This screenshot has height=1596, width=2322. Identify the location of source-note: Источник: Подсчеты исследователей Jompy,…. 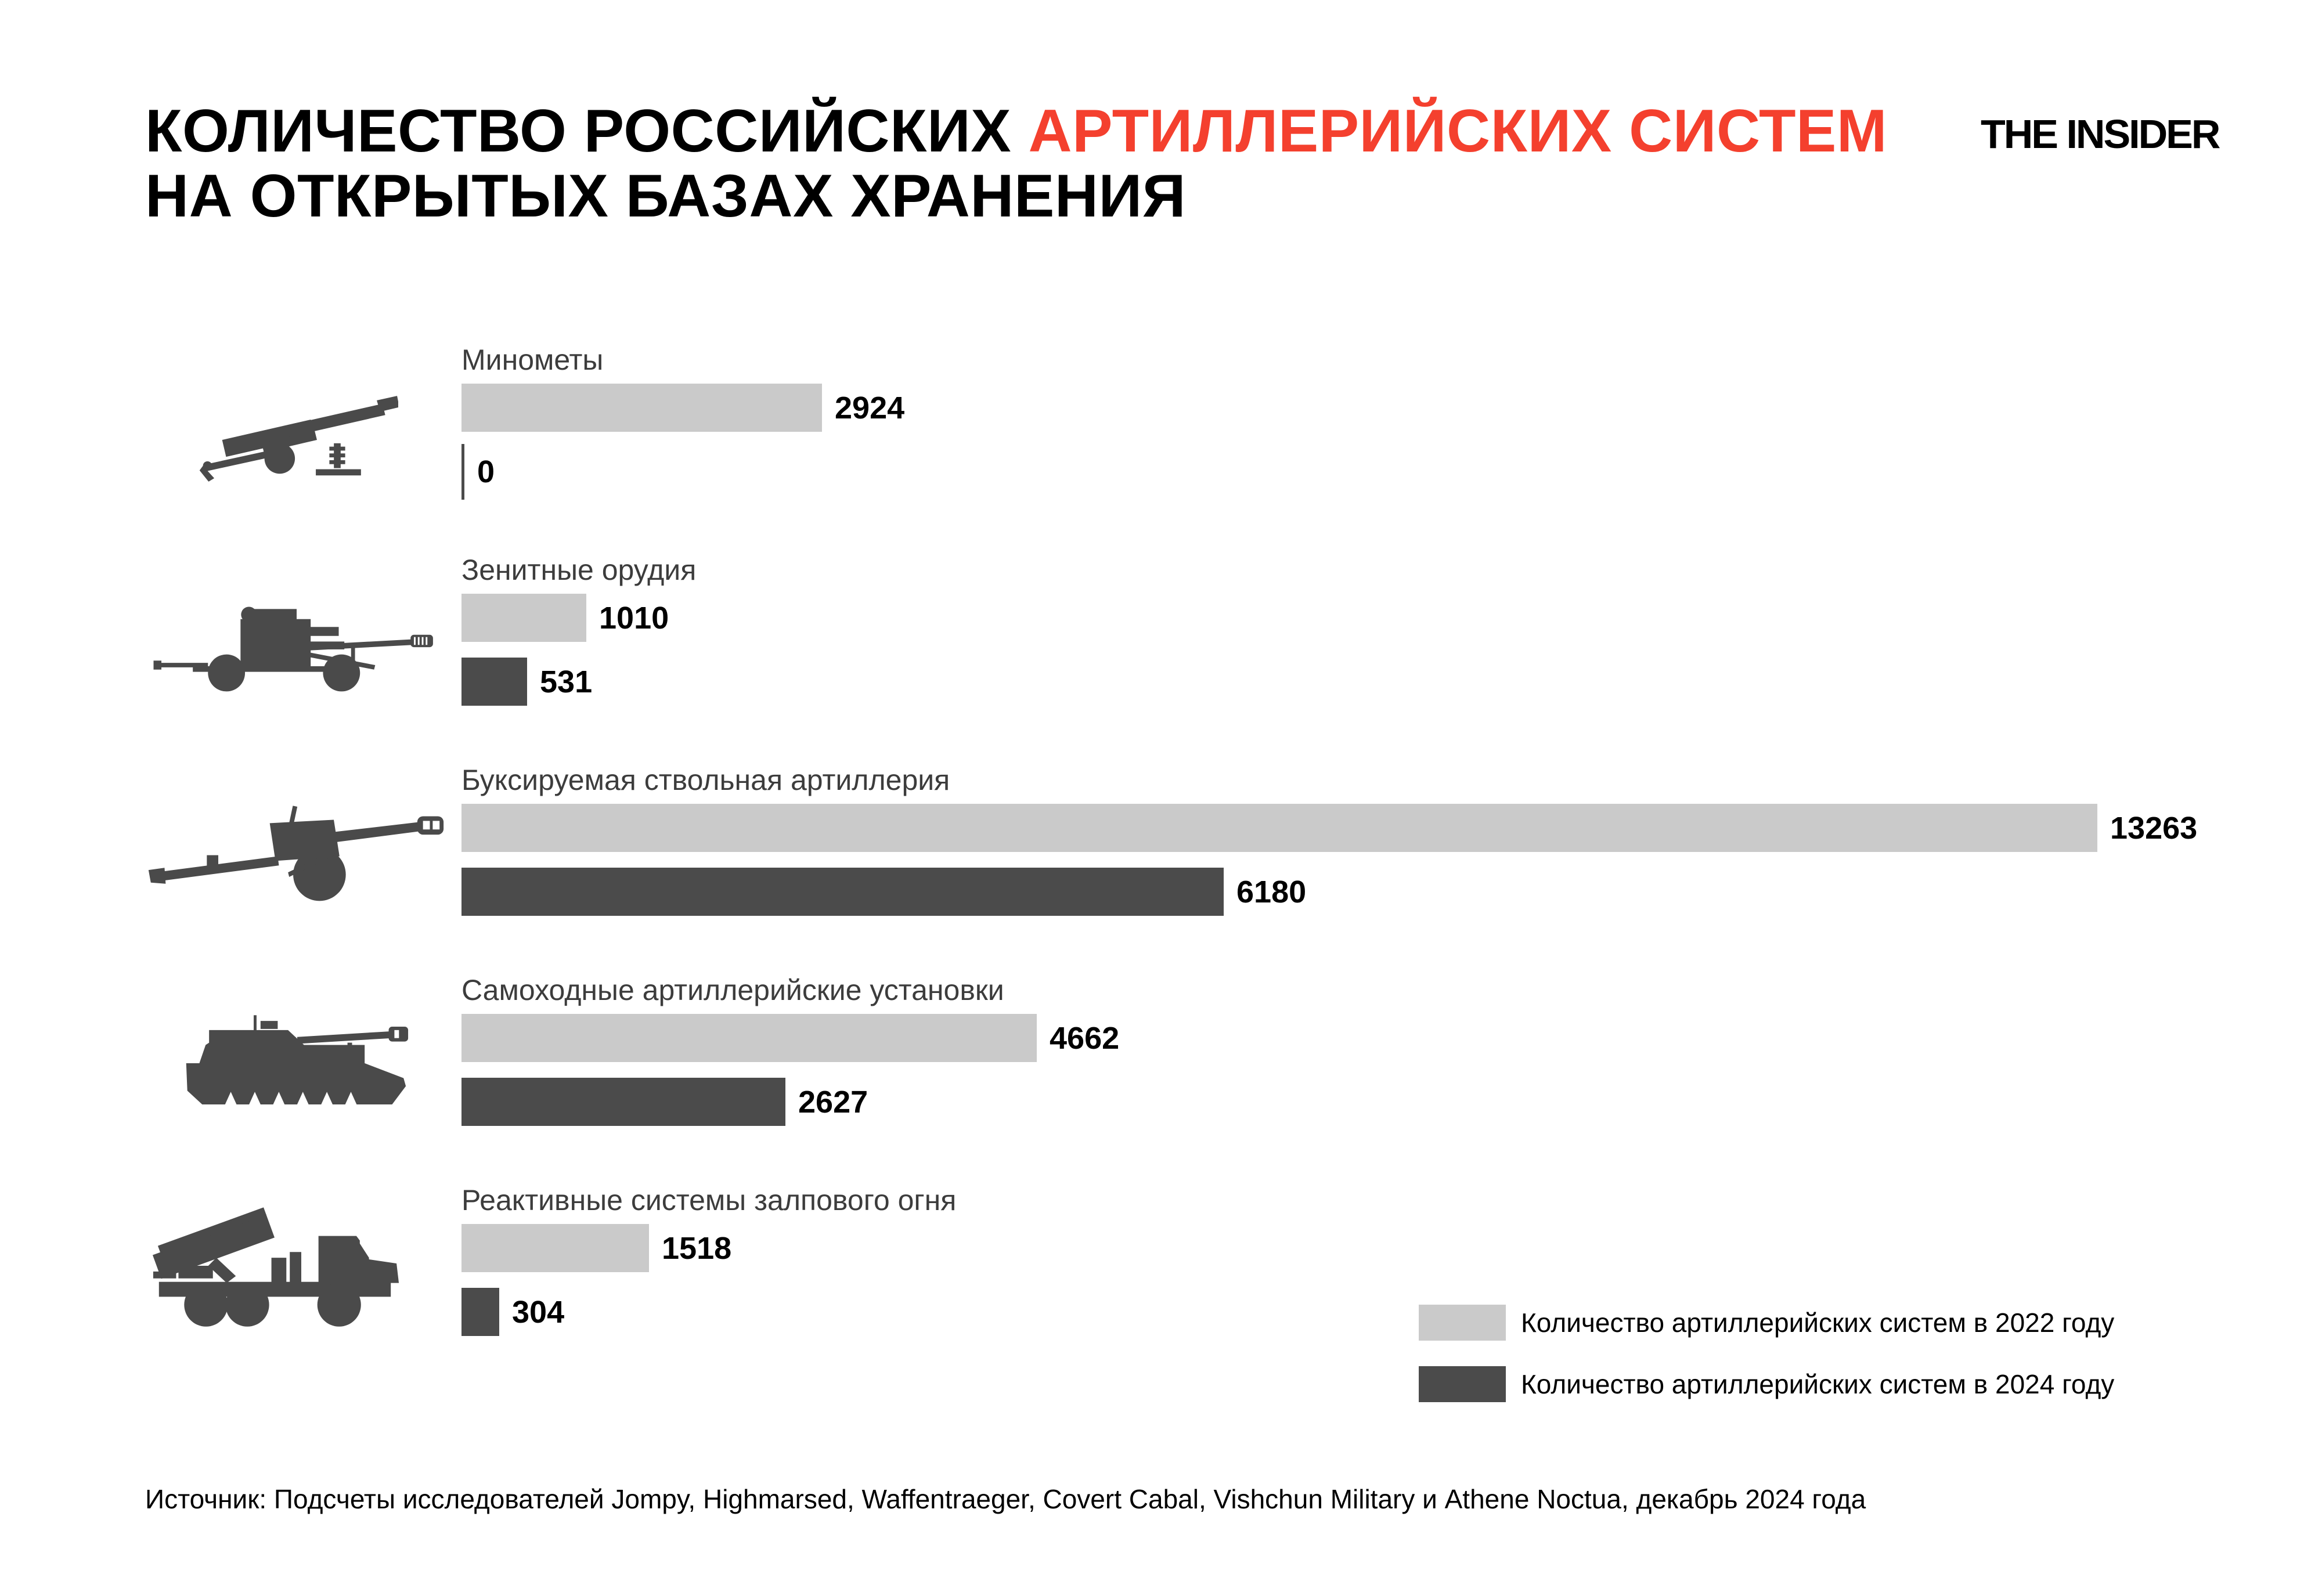
(1006, 1499).